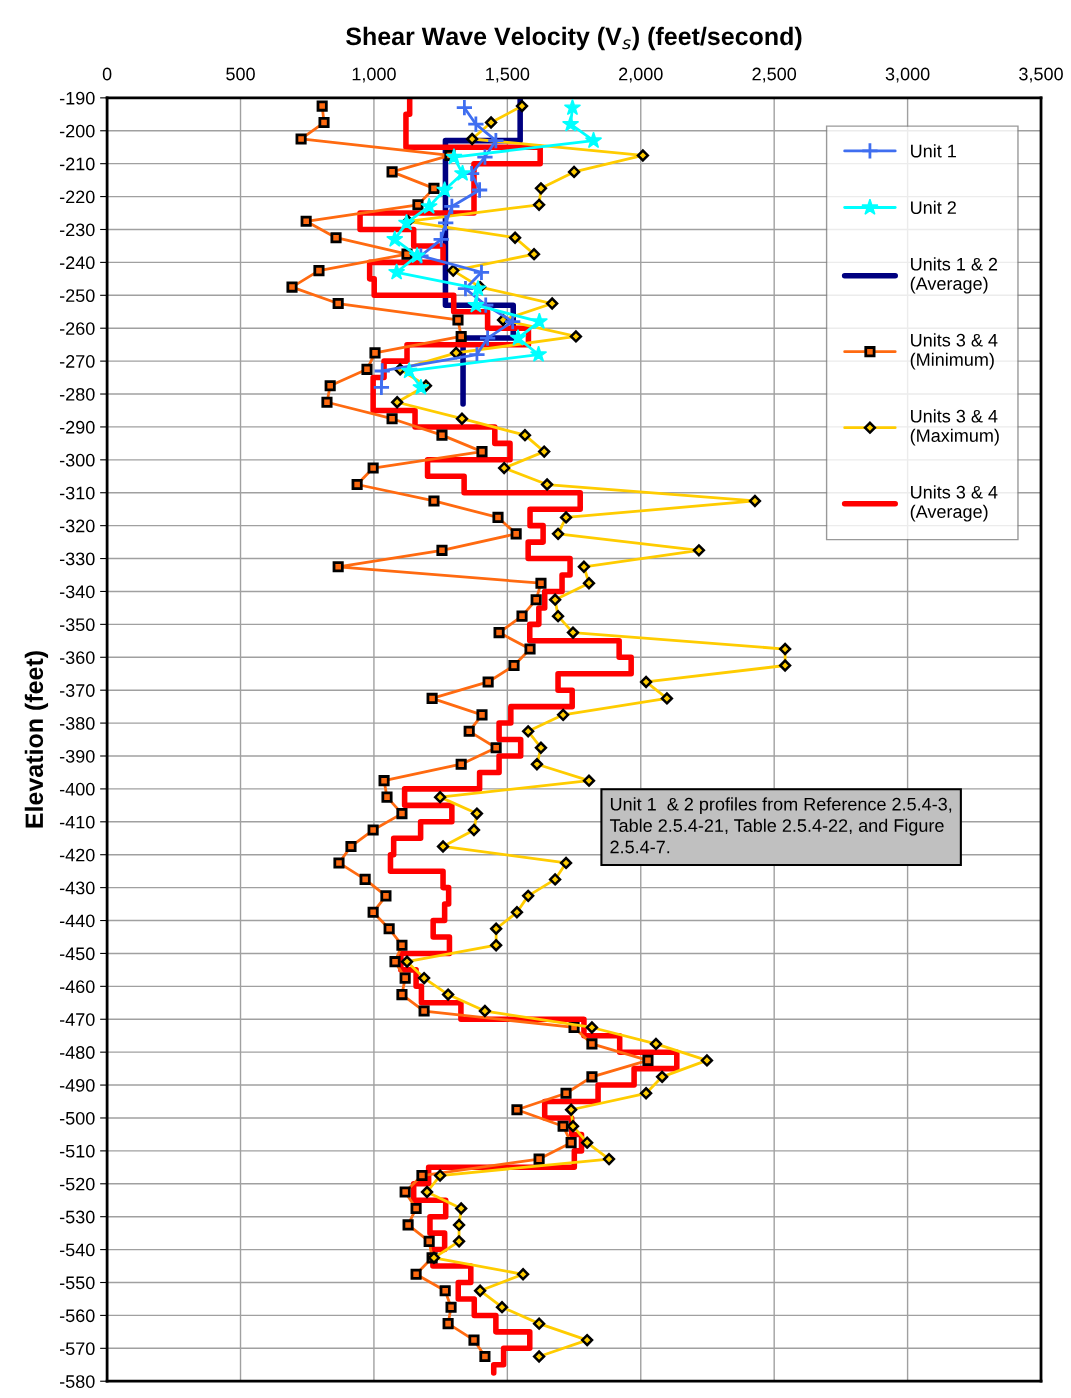  Describe the element at coordinates (77, 789) in the screenshot. I see `y-tick-label: -400` at that location.